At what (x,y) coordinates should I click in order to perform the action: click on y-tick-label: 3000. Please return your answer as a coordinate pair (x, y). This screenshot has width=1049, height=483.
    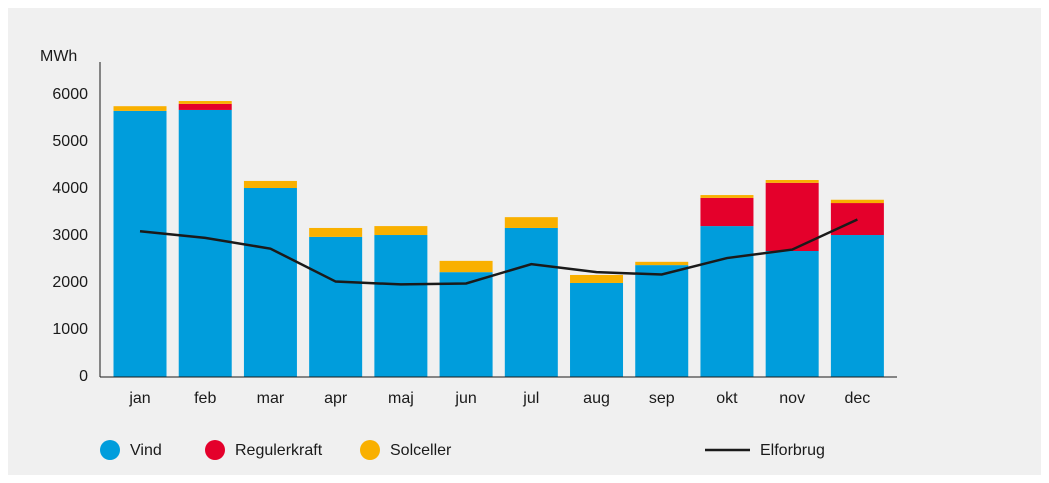
    Looking at the image, I should click on (70, 235).